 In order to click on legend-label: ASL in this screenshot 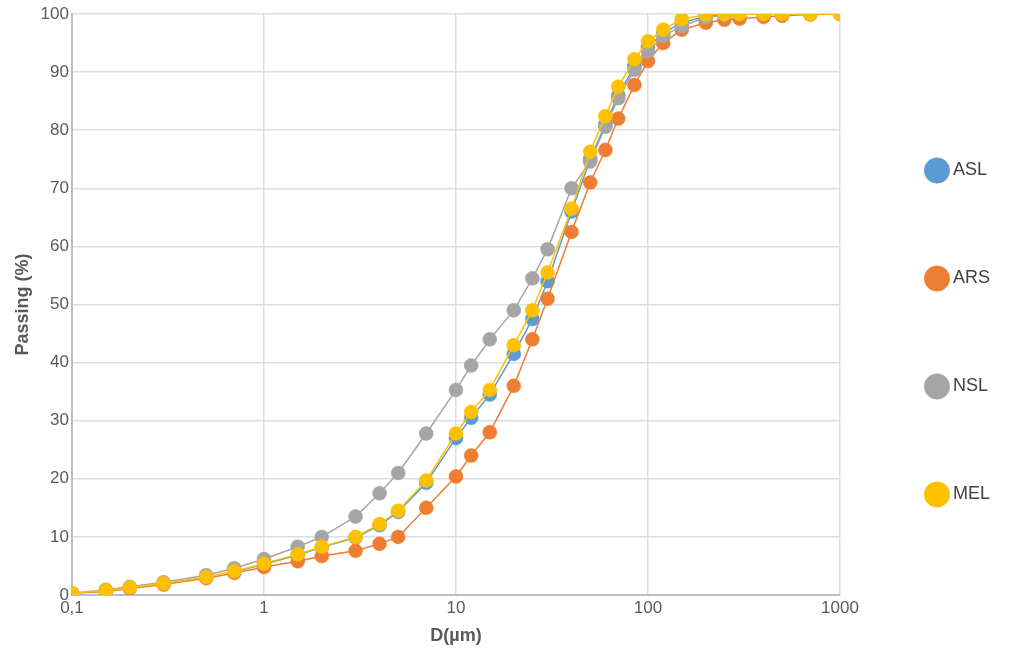, I will do `click(970, 169)`.